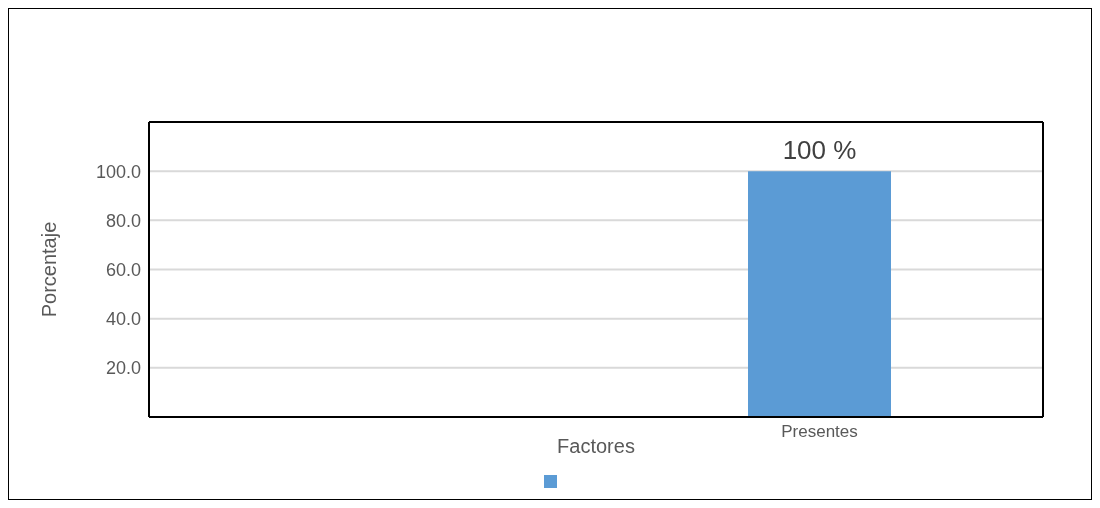 The width and height of the screenshot is (1100, 508). I want to click on y-tick-label: 40.0, so click(123, 319).